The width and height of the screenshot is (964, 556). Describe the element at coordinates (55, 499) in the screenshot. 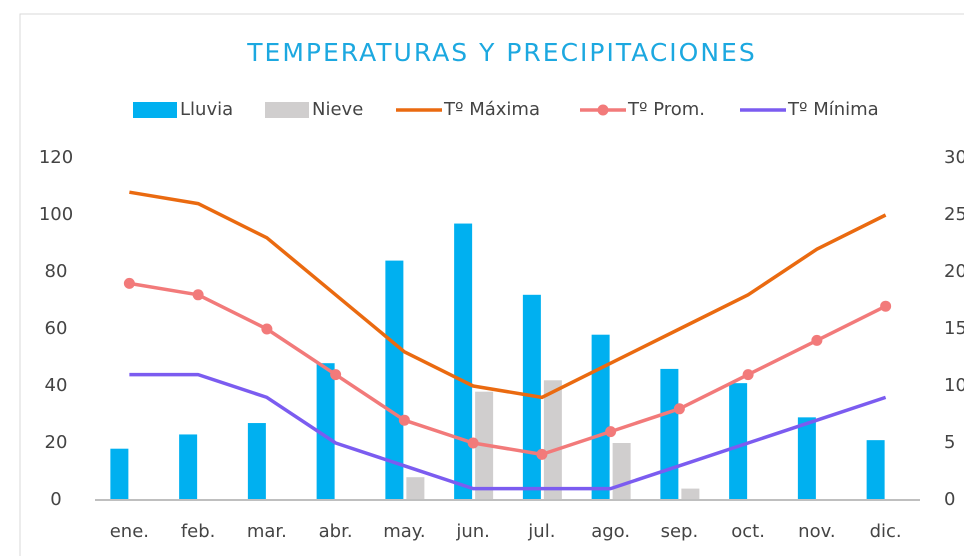

I see `y-tick-label: 0` at that location.